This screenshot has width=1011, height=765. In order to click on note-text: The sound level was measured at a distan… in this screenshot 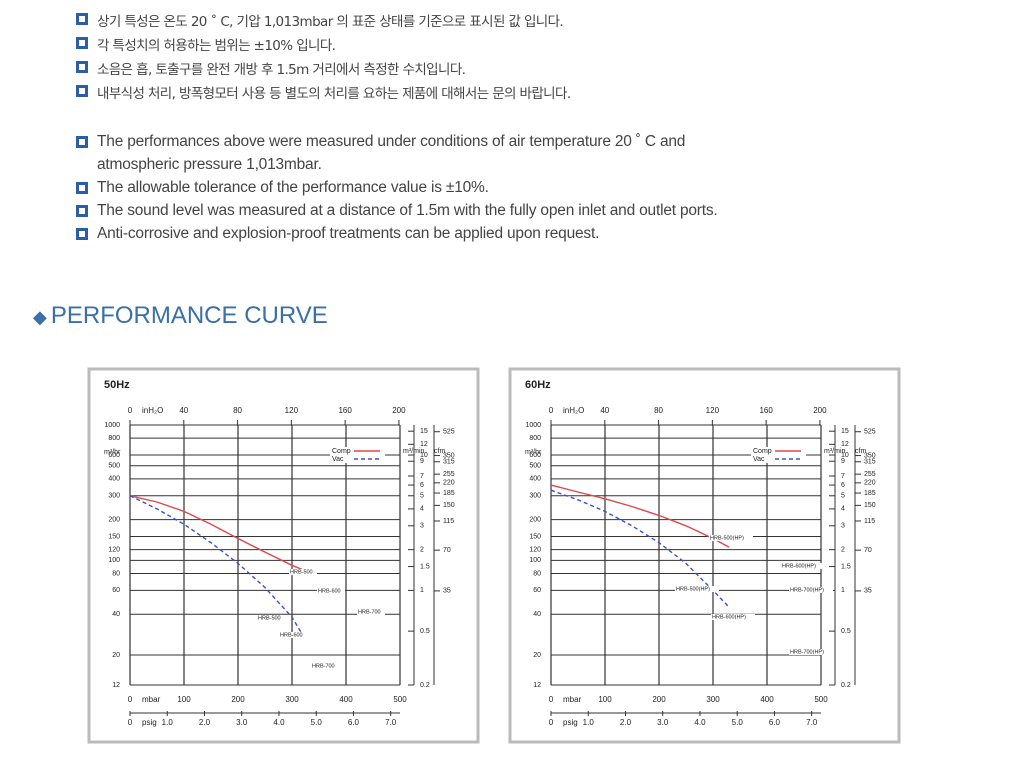, I will do `click(407, 210)`.